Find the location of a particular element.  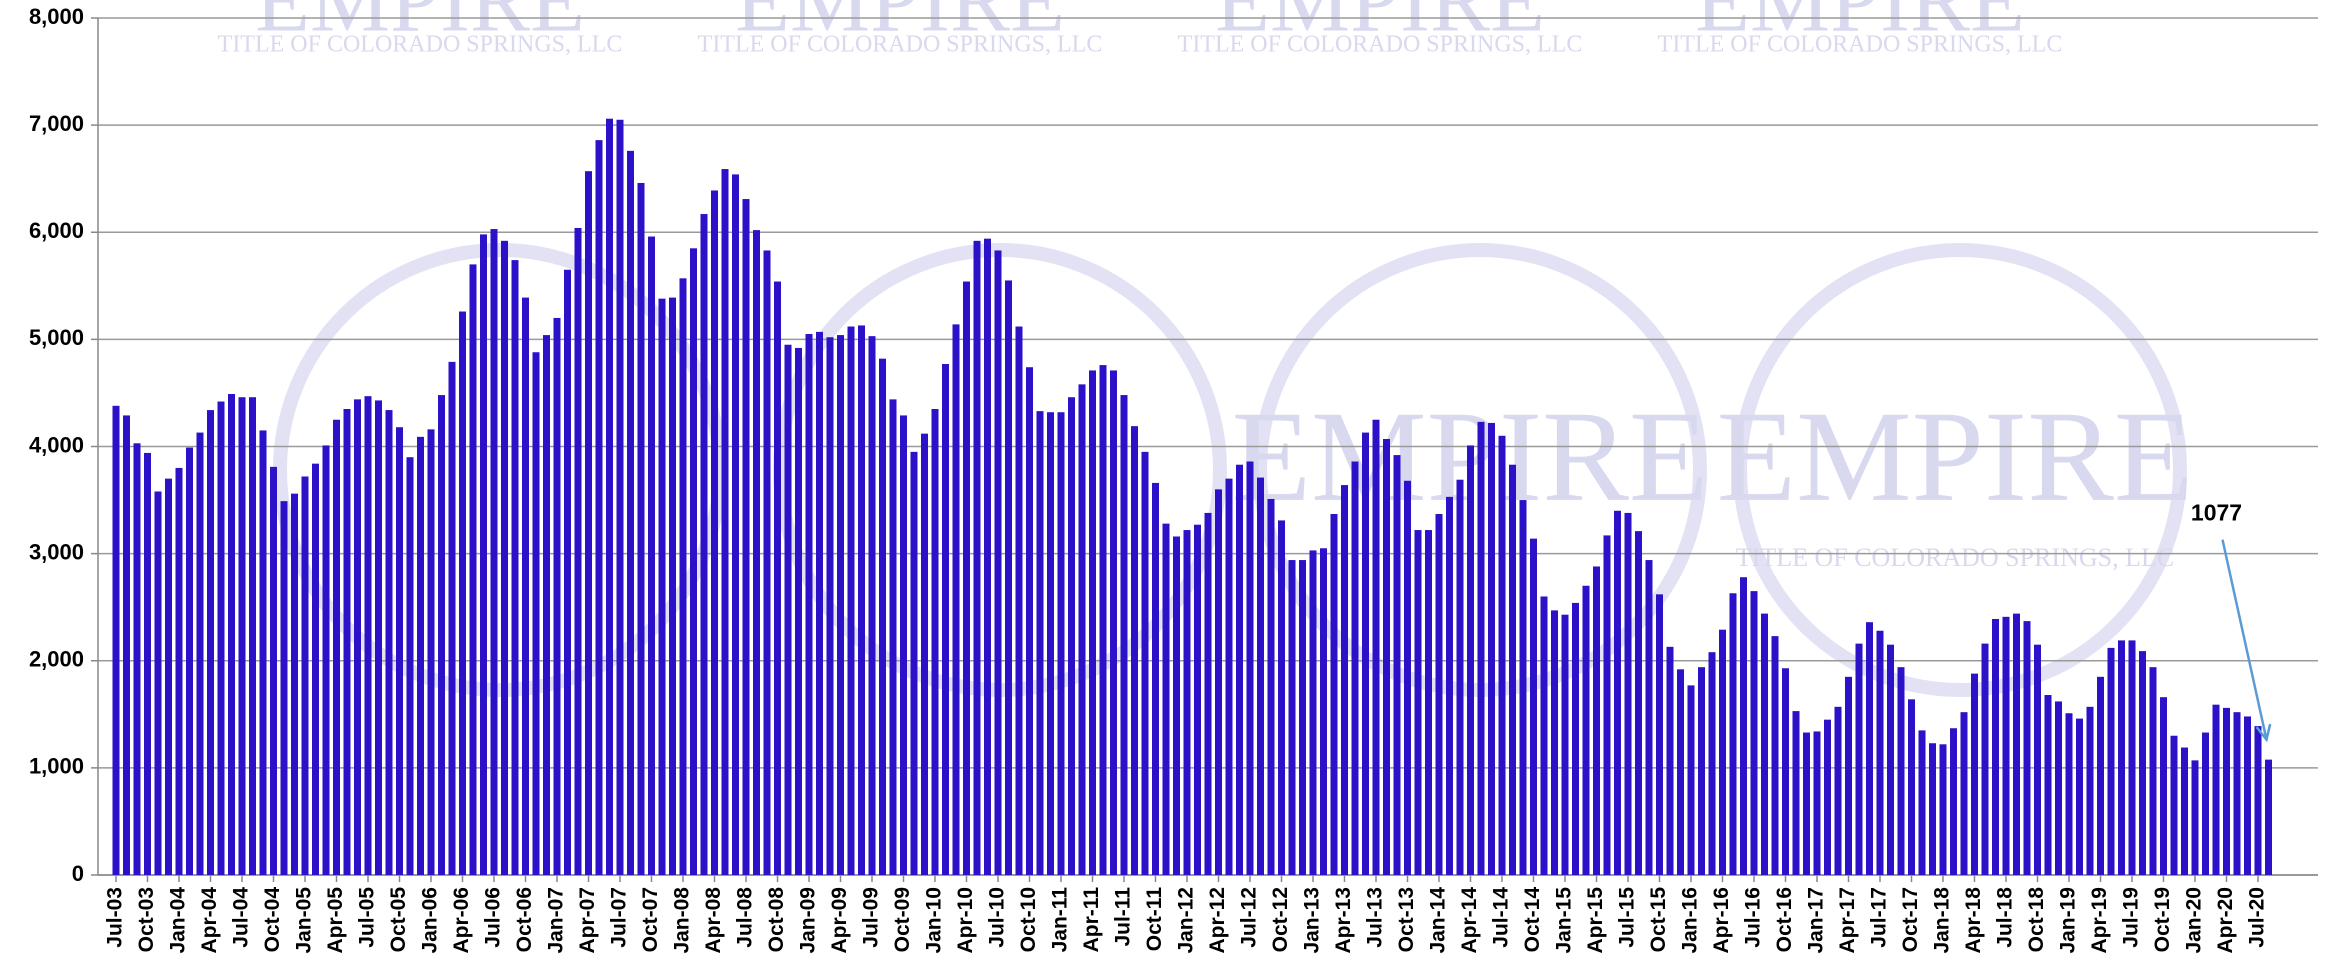

x-tick-label: Oct-13 is located at coordinates (1406, 919).